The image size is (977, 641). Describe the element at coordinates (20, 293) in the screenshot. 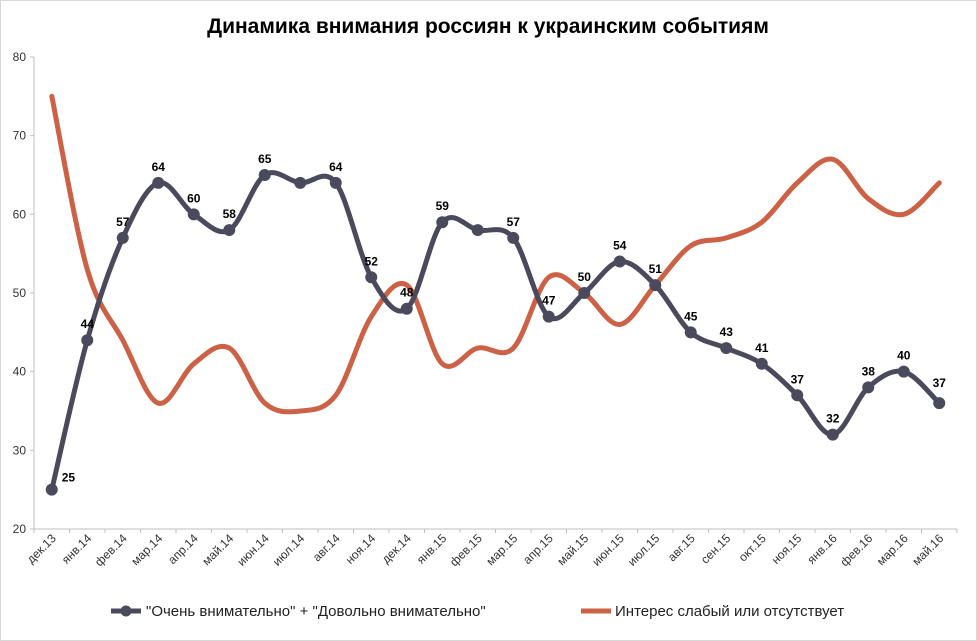

I see `y-tick-label: 50` at that location.